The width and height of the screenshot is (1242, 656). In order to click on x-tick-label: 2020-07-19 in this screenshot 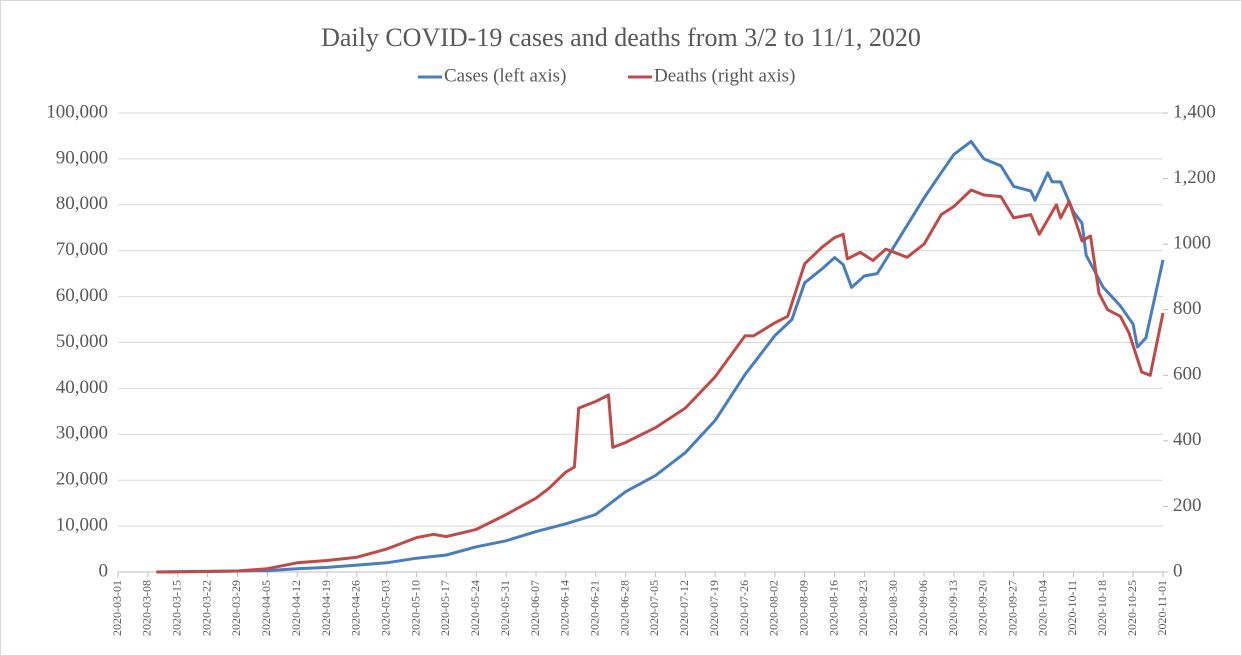, I will do `click(714, 608)`.